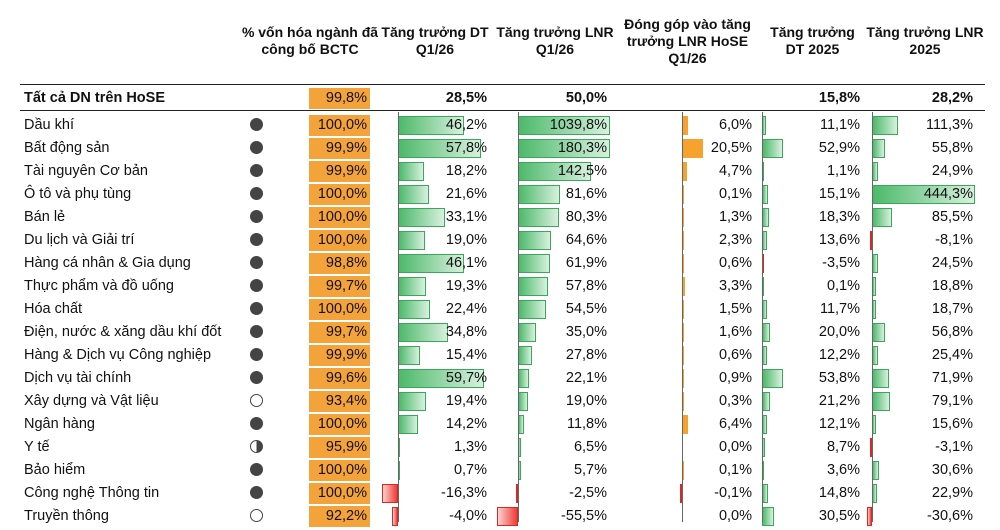 This screenshot has width=1000, height=530. Describe the element at coordinates (839, 424) in the screenshot. I see `value-dt_2025: 12,1%` at that location.